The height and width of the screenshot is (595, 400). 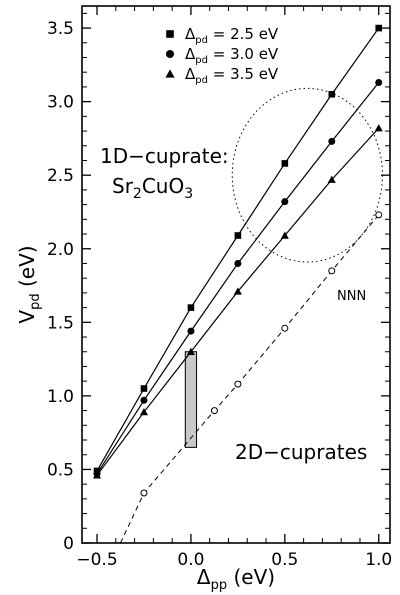 I want to click on legend-entry: Δpd = 3.5 eV, so click(x=232, y=75).